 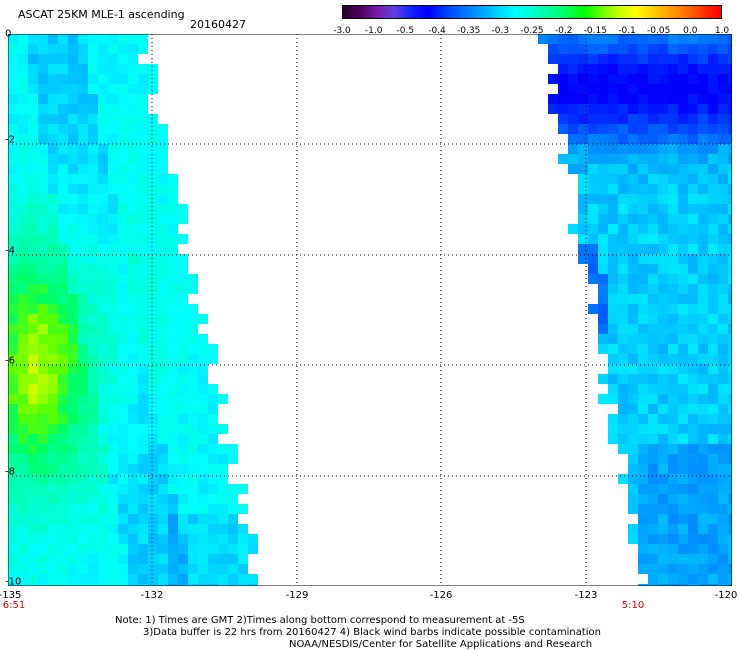 What do you see at coordinates (441, 595) in the screenshot?
I see `x-tick-label: -126` at bounding box center [441, 595].